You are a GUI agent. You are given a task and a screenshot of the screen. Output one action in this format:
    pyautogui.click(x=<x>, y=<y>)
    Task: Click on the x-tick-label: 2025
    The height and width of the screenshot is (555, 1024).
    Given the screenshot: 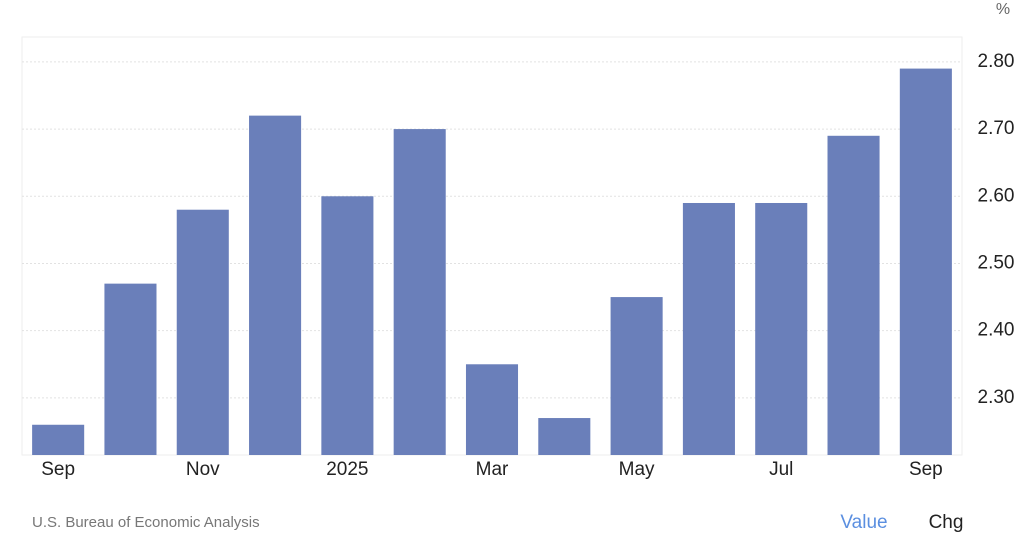 What is the action you would take?
    pyautogui.click(x=347, y=469)
    